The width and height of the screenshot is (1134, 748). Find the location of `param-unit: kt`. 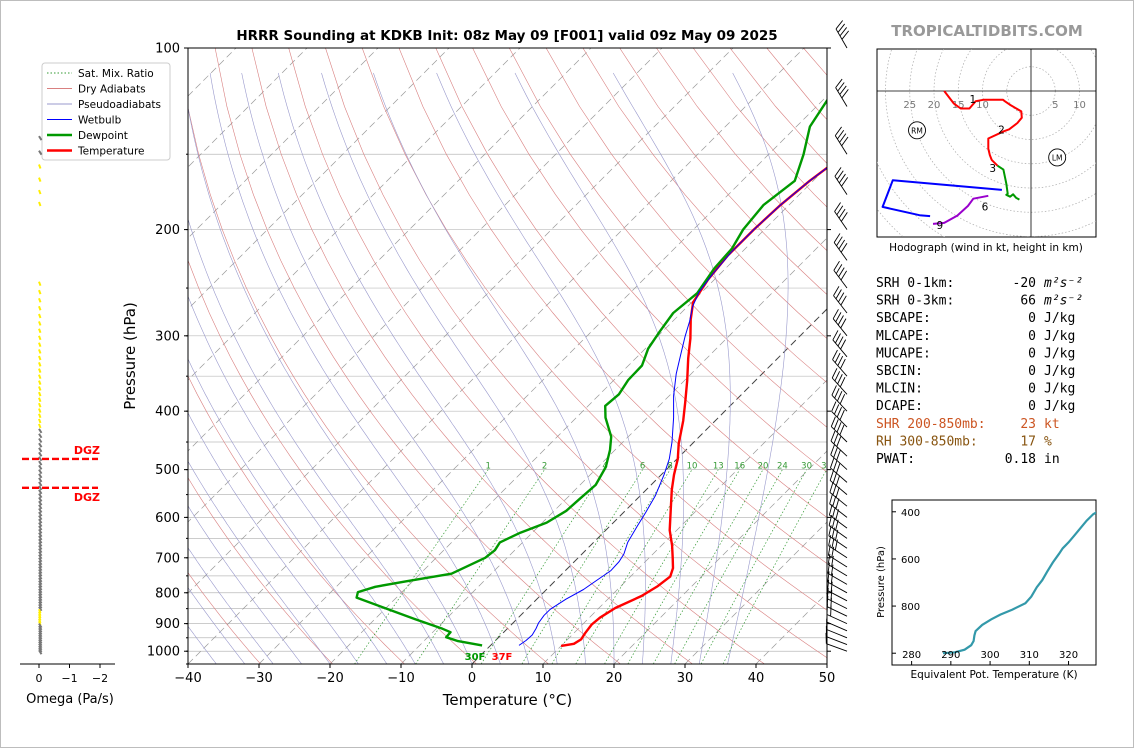

param-unit: kt is located at coordinates (1052, 424).